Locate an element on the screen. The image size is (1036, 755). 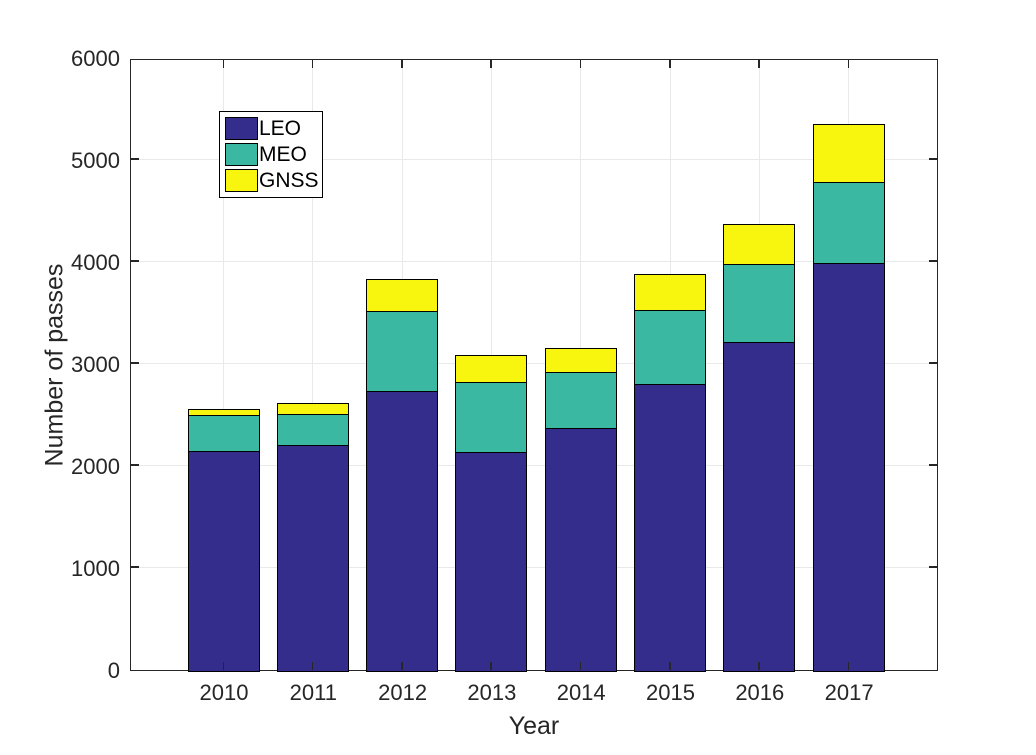
y-tick-label: 2000 is located at coordinates (95, 466).